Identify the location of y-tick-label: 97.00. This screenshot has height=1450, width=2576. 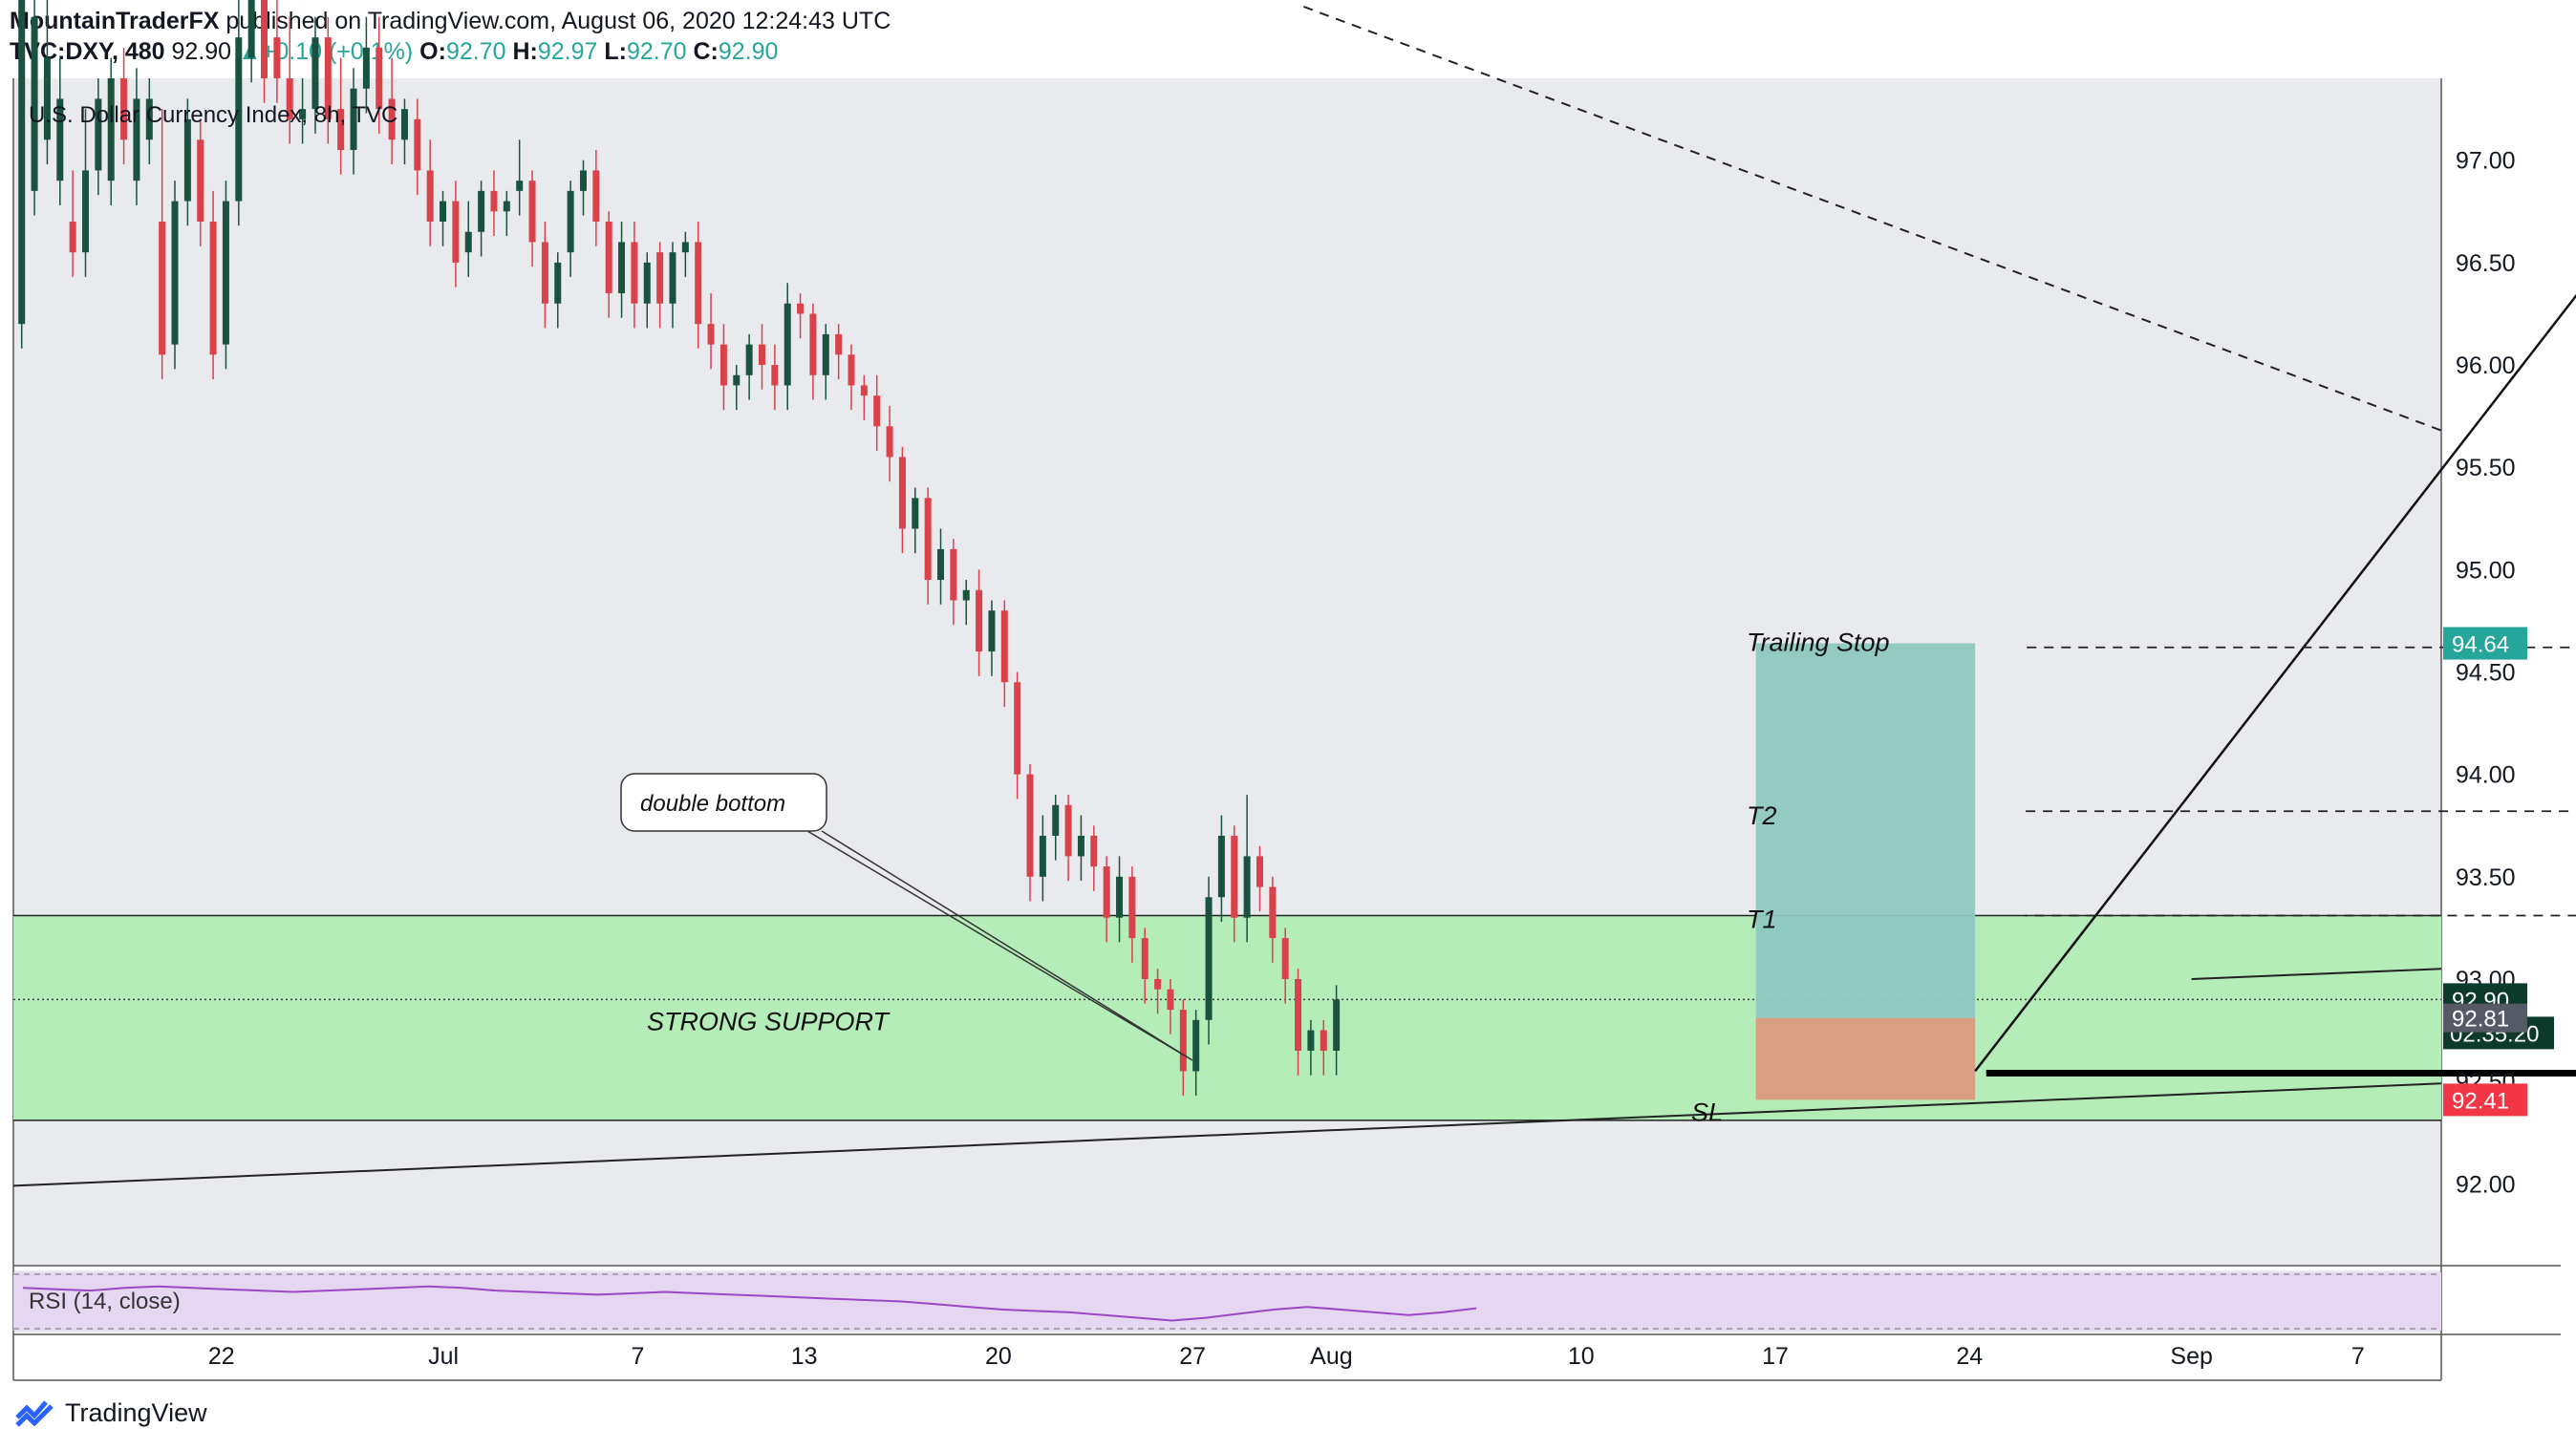
(2486, 161).